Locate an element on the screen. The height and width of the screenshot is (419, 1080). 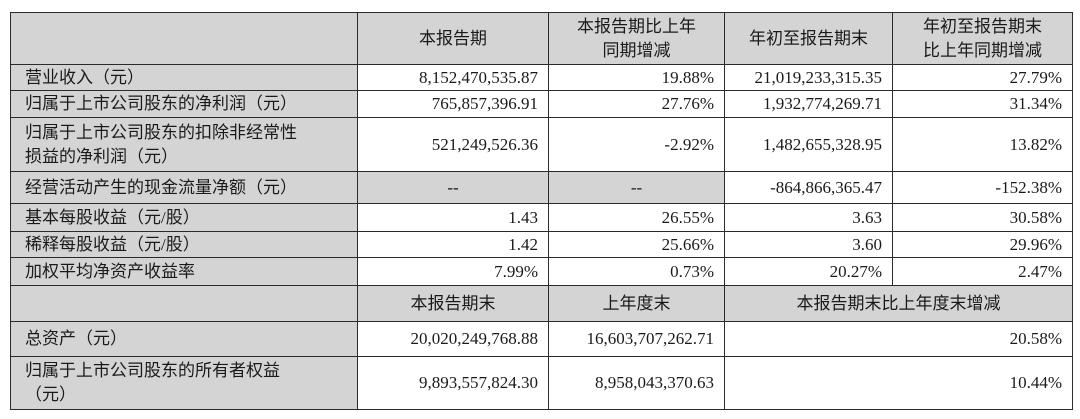
cell-ytd: 3.63 is located at coordinates (808, 217).